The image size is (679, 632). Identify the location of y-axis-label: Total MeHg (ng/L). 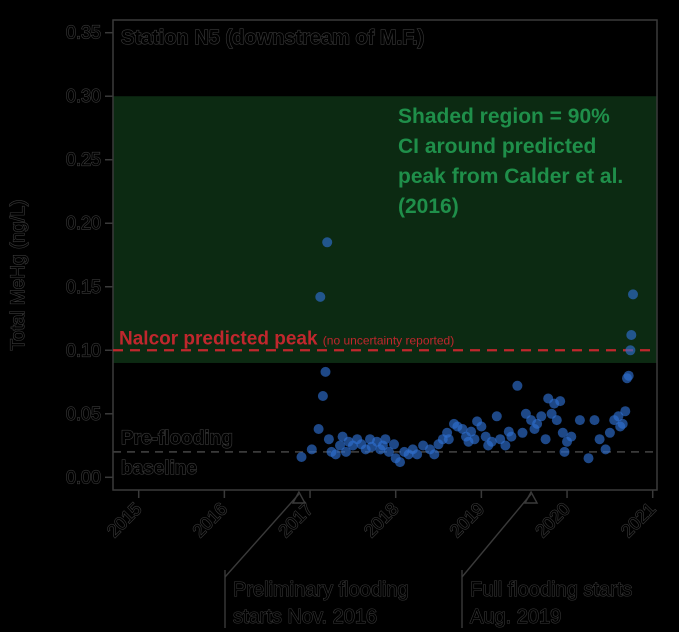
(18, 274).